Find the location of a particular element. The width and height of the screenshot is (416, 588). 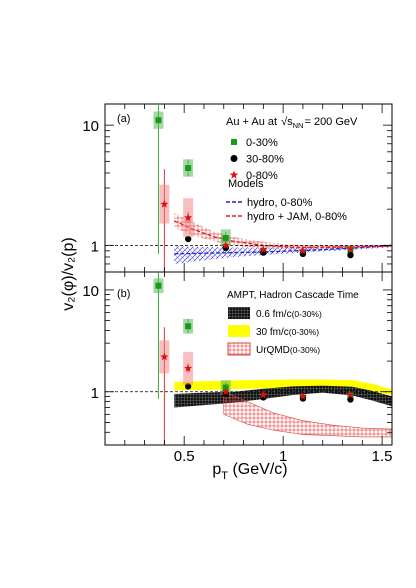

panel-b-label: (b) is located at coordinates (123, 294).